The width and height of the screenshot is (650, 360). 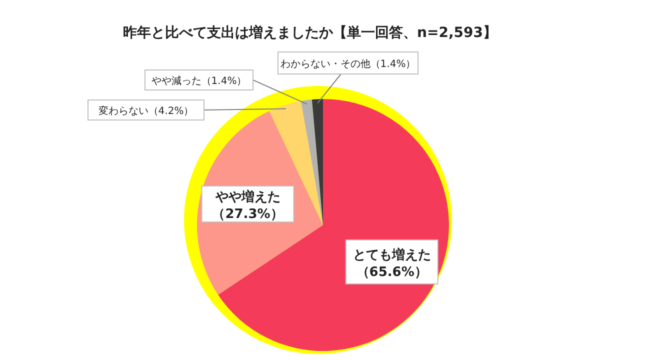 I want to click on slice-label: やや増えた, so click(x=247, y=197).